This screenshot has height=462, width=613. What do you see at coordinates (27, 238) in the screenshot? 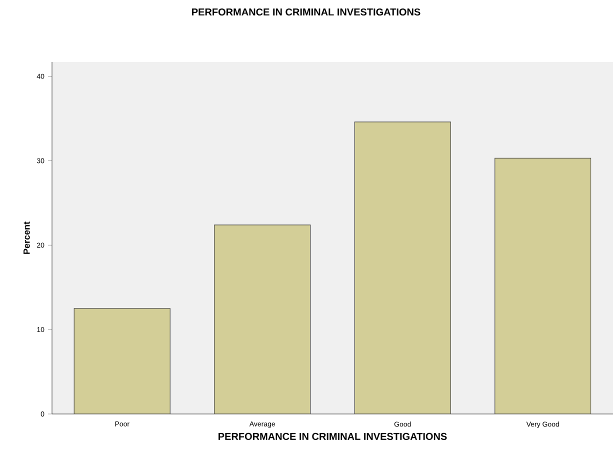
I see `y-axis-title: Percent` at bounding box center [27, 238].